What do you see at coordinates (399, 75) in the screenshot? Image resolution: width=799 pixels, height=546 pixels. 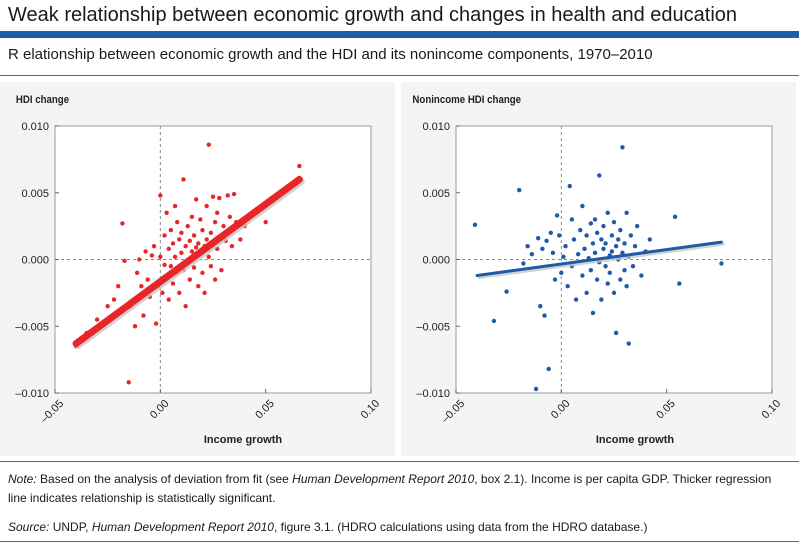 I see `subtitle-rule` at bounding box center [399, 75].